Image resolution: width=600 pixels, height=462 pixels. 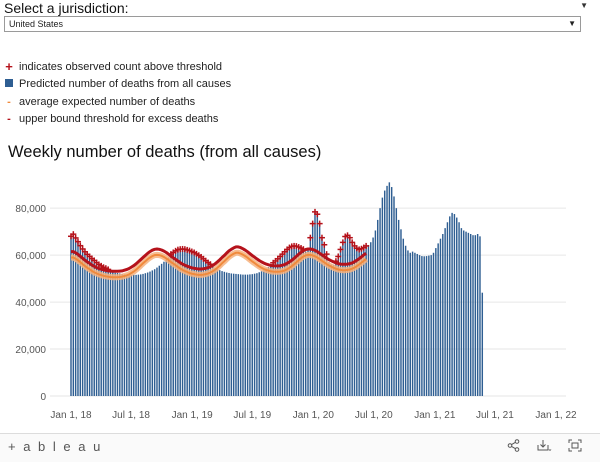 What do you see at coordinates (584, 5) in the screenshot?
I see `filter-menu-caret-icon: ▼` at bounding box center [584, 5].